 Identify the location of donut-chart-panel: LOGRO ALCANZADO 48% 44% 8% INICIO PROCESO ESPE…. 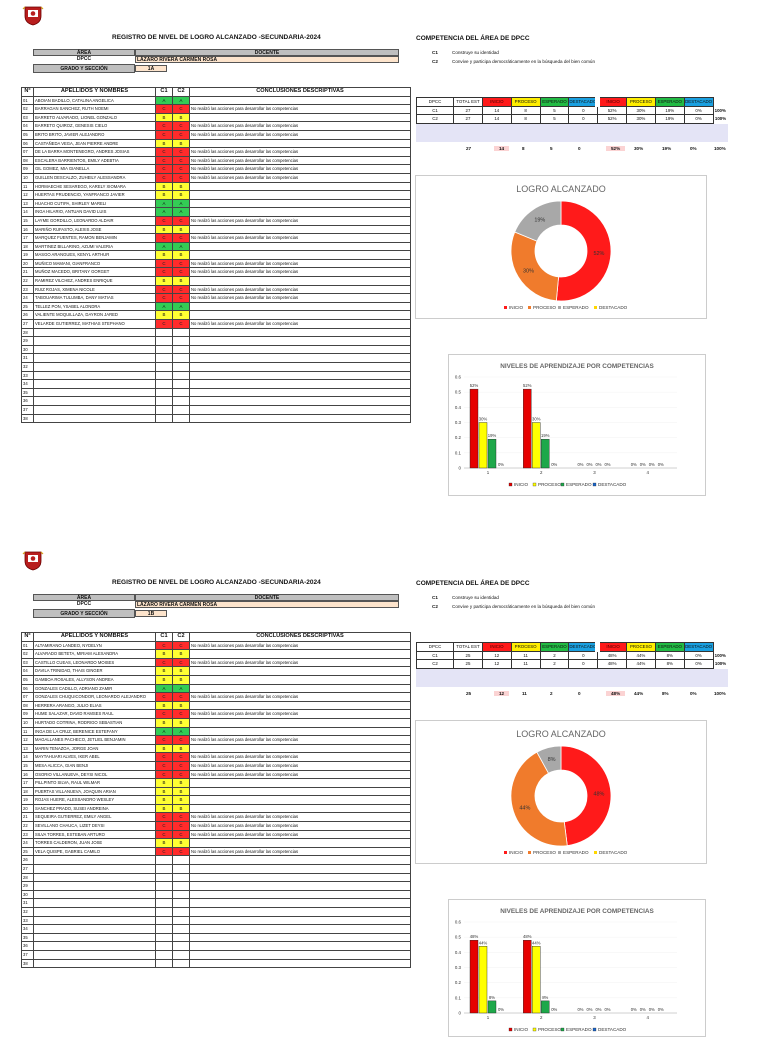
(561, 792).